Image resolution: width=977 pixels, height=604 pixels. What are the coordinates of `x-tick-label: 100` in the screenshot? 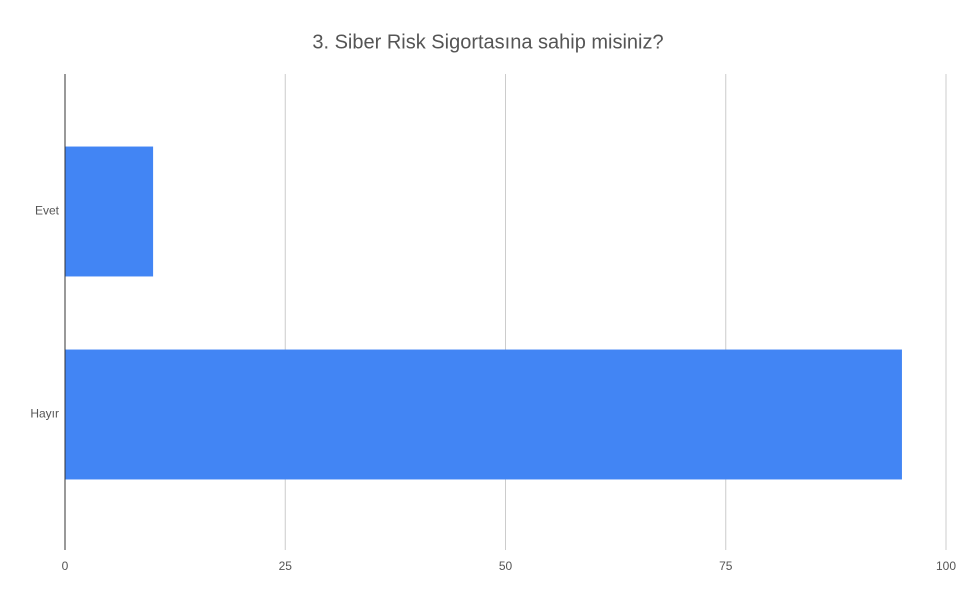 It's located at (946, 566).